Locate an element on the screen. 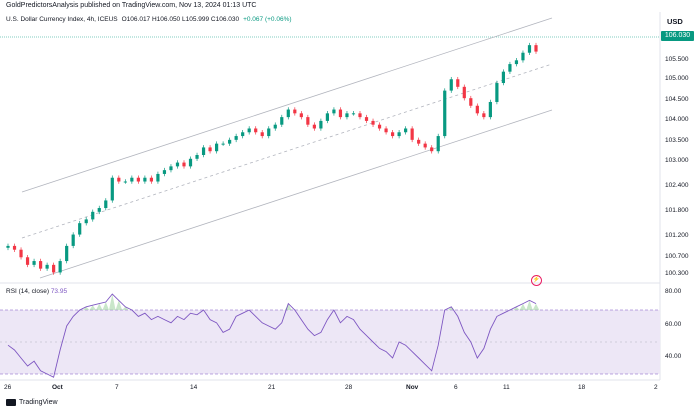 The image size is (700, 412). rsi-legend: RSI (14, close) 73.95 is located at coordinates (36, 291).